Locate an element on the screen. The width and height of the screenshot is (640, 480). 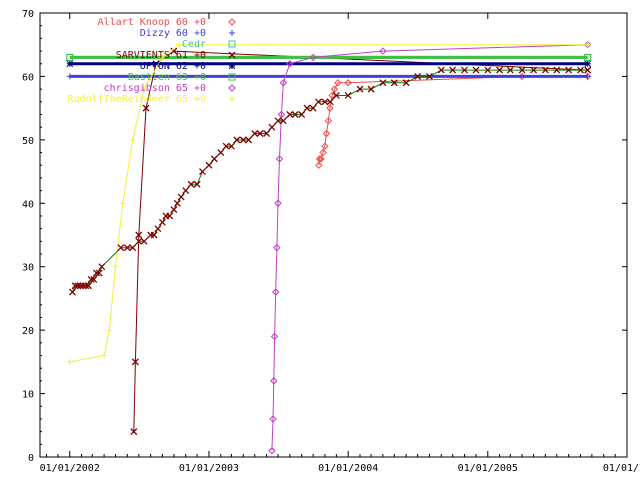
legend-label: SARVIENTS 61 +0 is located at coordinates (161, 55).